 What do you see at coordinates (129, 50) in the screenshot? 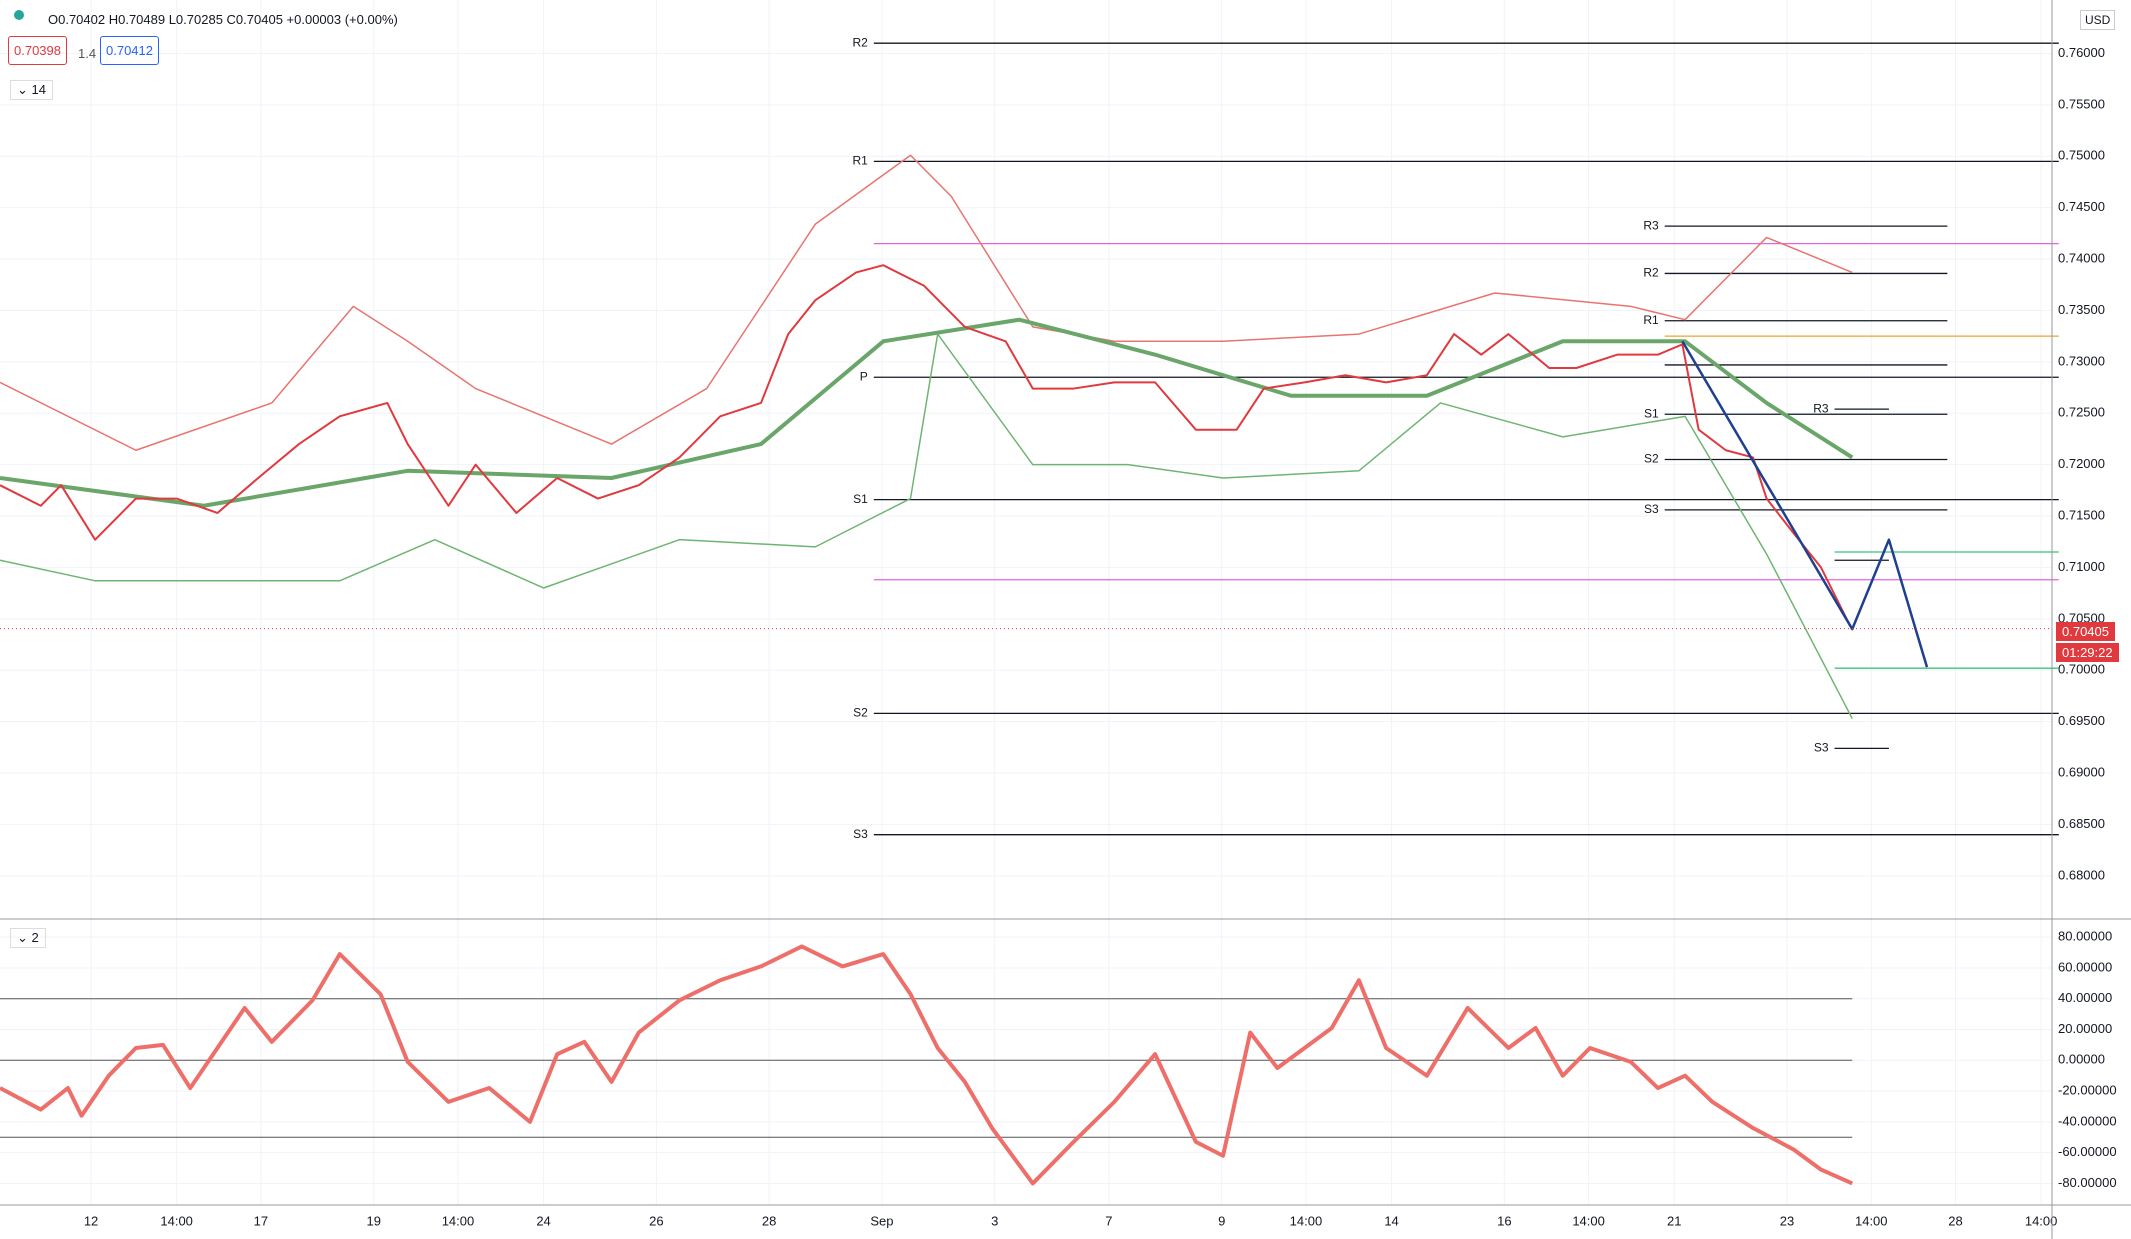
I see `buy-button: 0.70412` at bounding box center [129, 50].